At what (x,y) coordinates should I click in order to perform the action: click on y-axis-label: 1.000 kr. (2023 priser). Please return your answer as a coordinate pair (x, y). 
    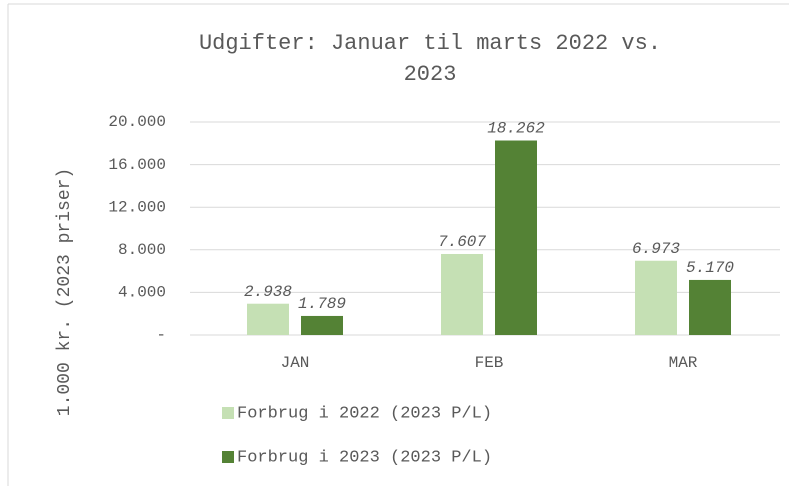
    Looking at the image, I should click on (65, 292).